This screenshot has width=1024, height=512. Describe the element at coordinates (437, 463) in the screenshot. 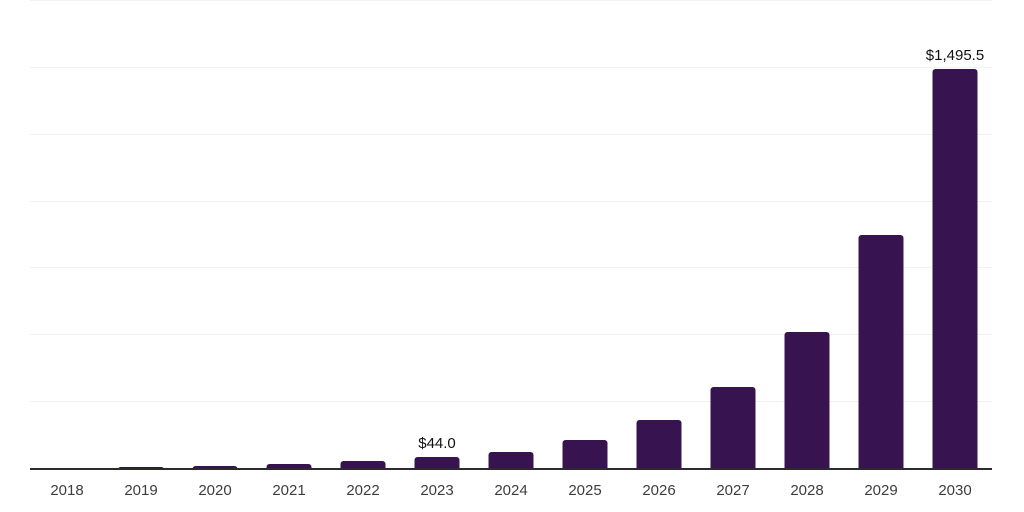

I see `bar-2023` at that location.